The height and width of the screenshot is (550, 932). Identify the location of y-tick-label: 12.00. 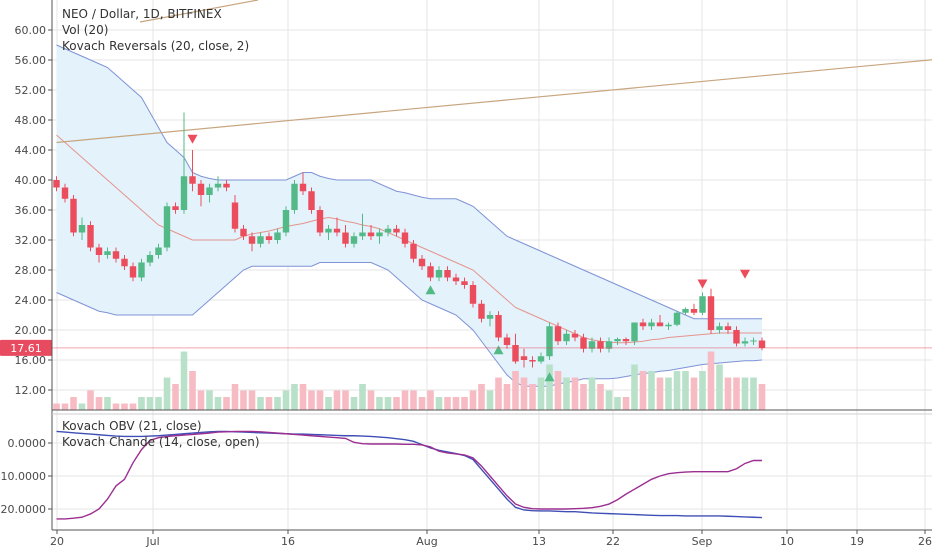
(31, 390).